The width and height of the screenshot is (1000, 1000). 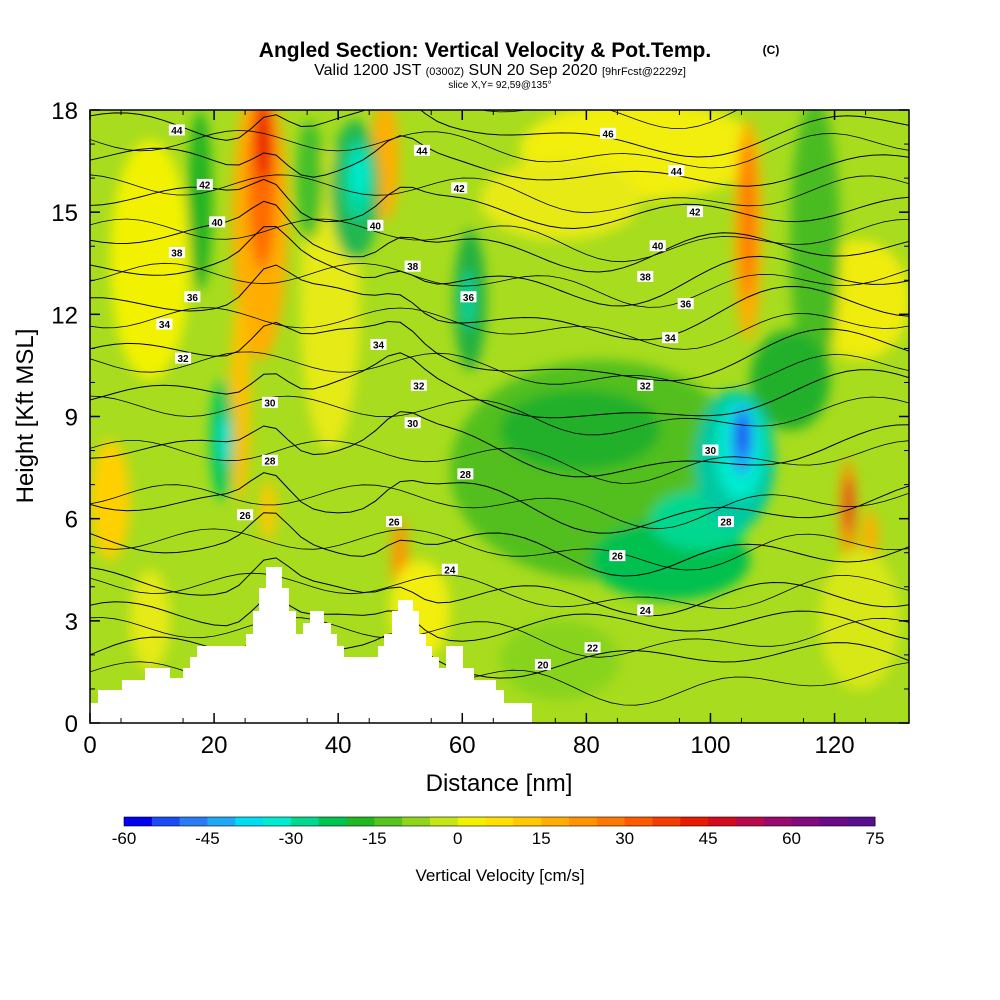 What do you see at coordinates (311, 645) in the screenshot?
I see `terrain` at bounding box center [311, 645].